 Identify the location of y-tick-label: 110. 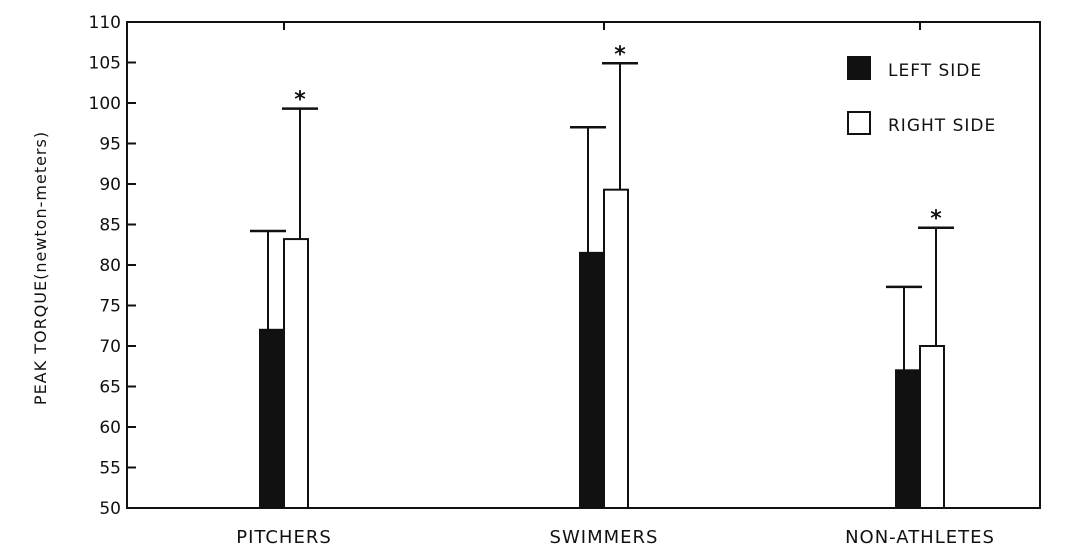
(105, 23).